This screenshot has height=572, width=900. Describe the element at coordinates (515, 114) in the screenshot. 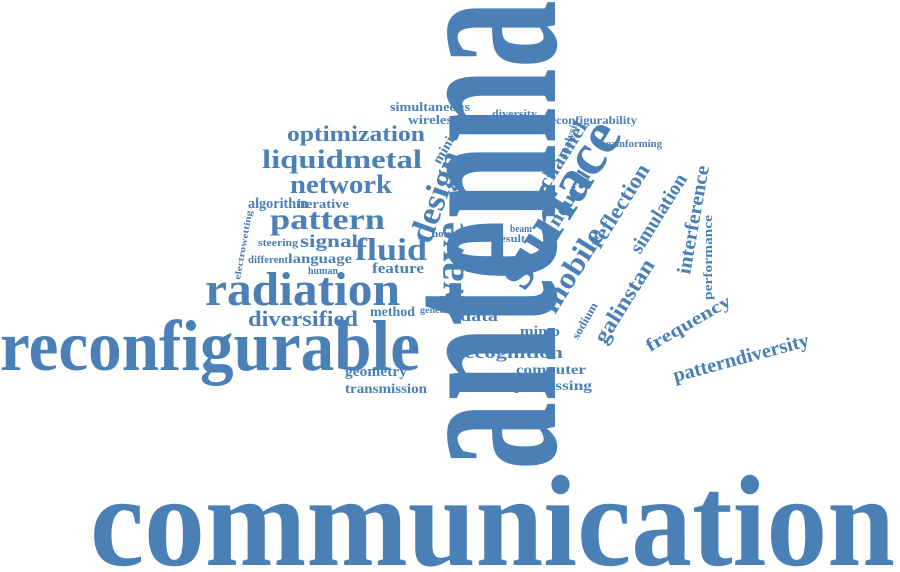

I see `word: diversity` at that location.